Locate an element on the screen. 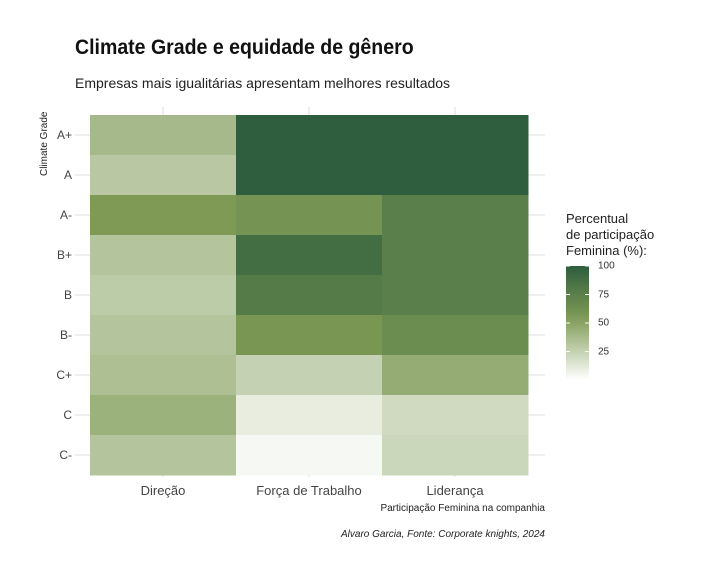 Image resolution: width=720 pixels, height=580 pixels. legend-tick-label: 100 is located at coordinates (606, 266).